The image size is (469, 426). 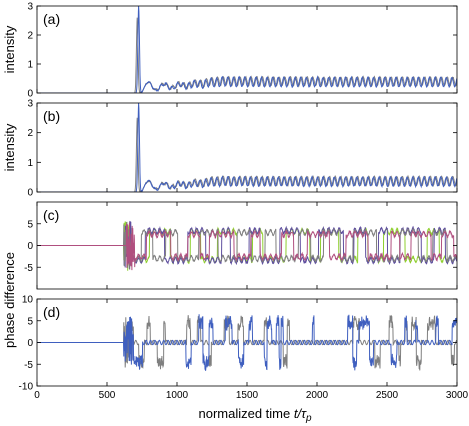 What do you see at coordinates (247, 395) in the screenshot?
I see `x-tick-label: 1500` at bounding box center [247, 395].